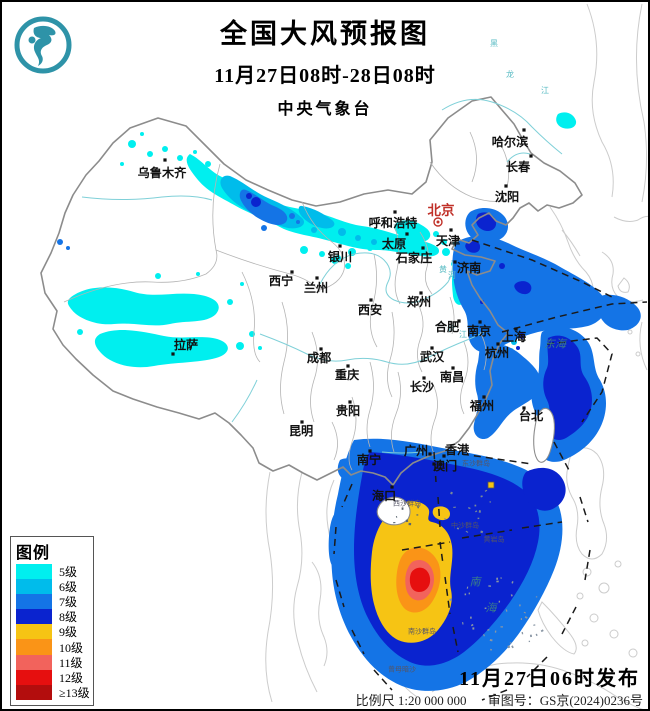 Image resolution: width=650 pixels, height=711 pixels. What do you see at coordinates (68, 587) in the screenshot?
I see `legend-label: 6级` at bounding box center [68, 587].